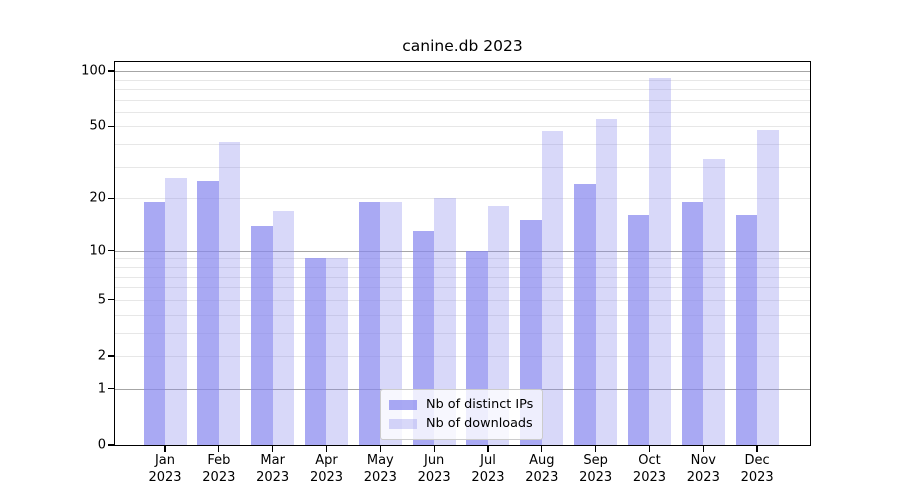 The height and width of the screenshot is (500, 900). Describe the element at coordinates (479, 423) in the screenshot. I see `legend-label-downloads: Nb of downloads` at that location.